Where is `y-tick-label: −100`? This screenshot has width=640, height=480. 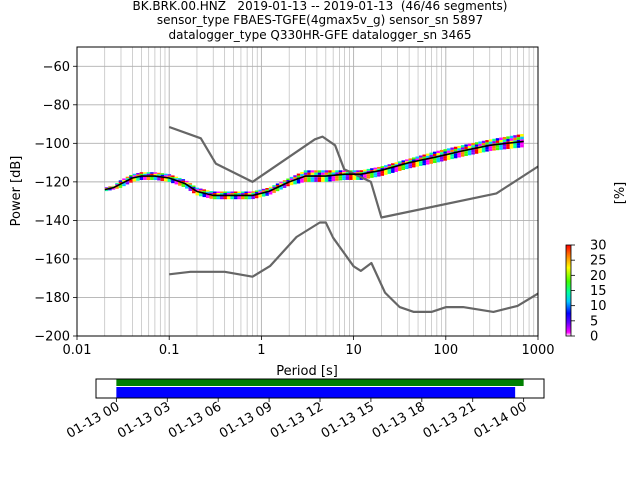 y-tick-label: −100 is located at coordinates (52, 144).